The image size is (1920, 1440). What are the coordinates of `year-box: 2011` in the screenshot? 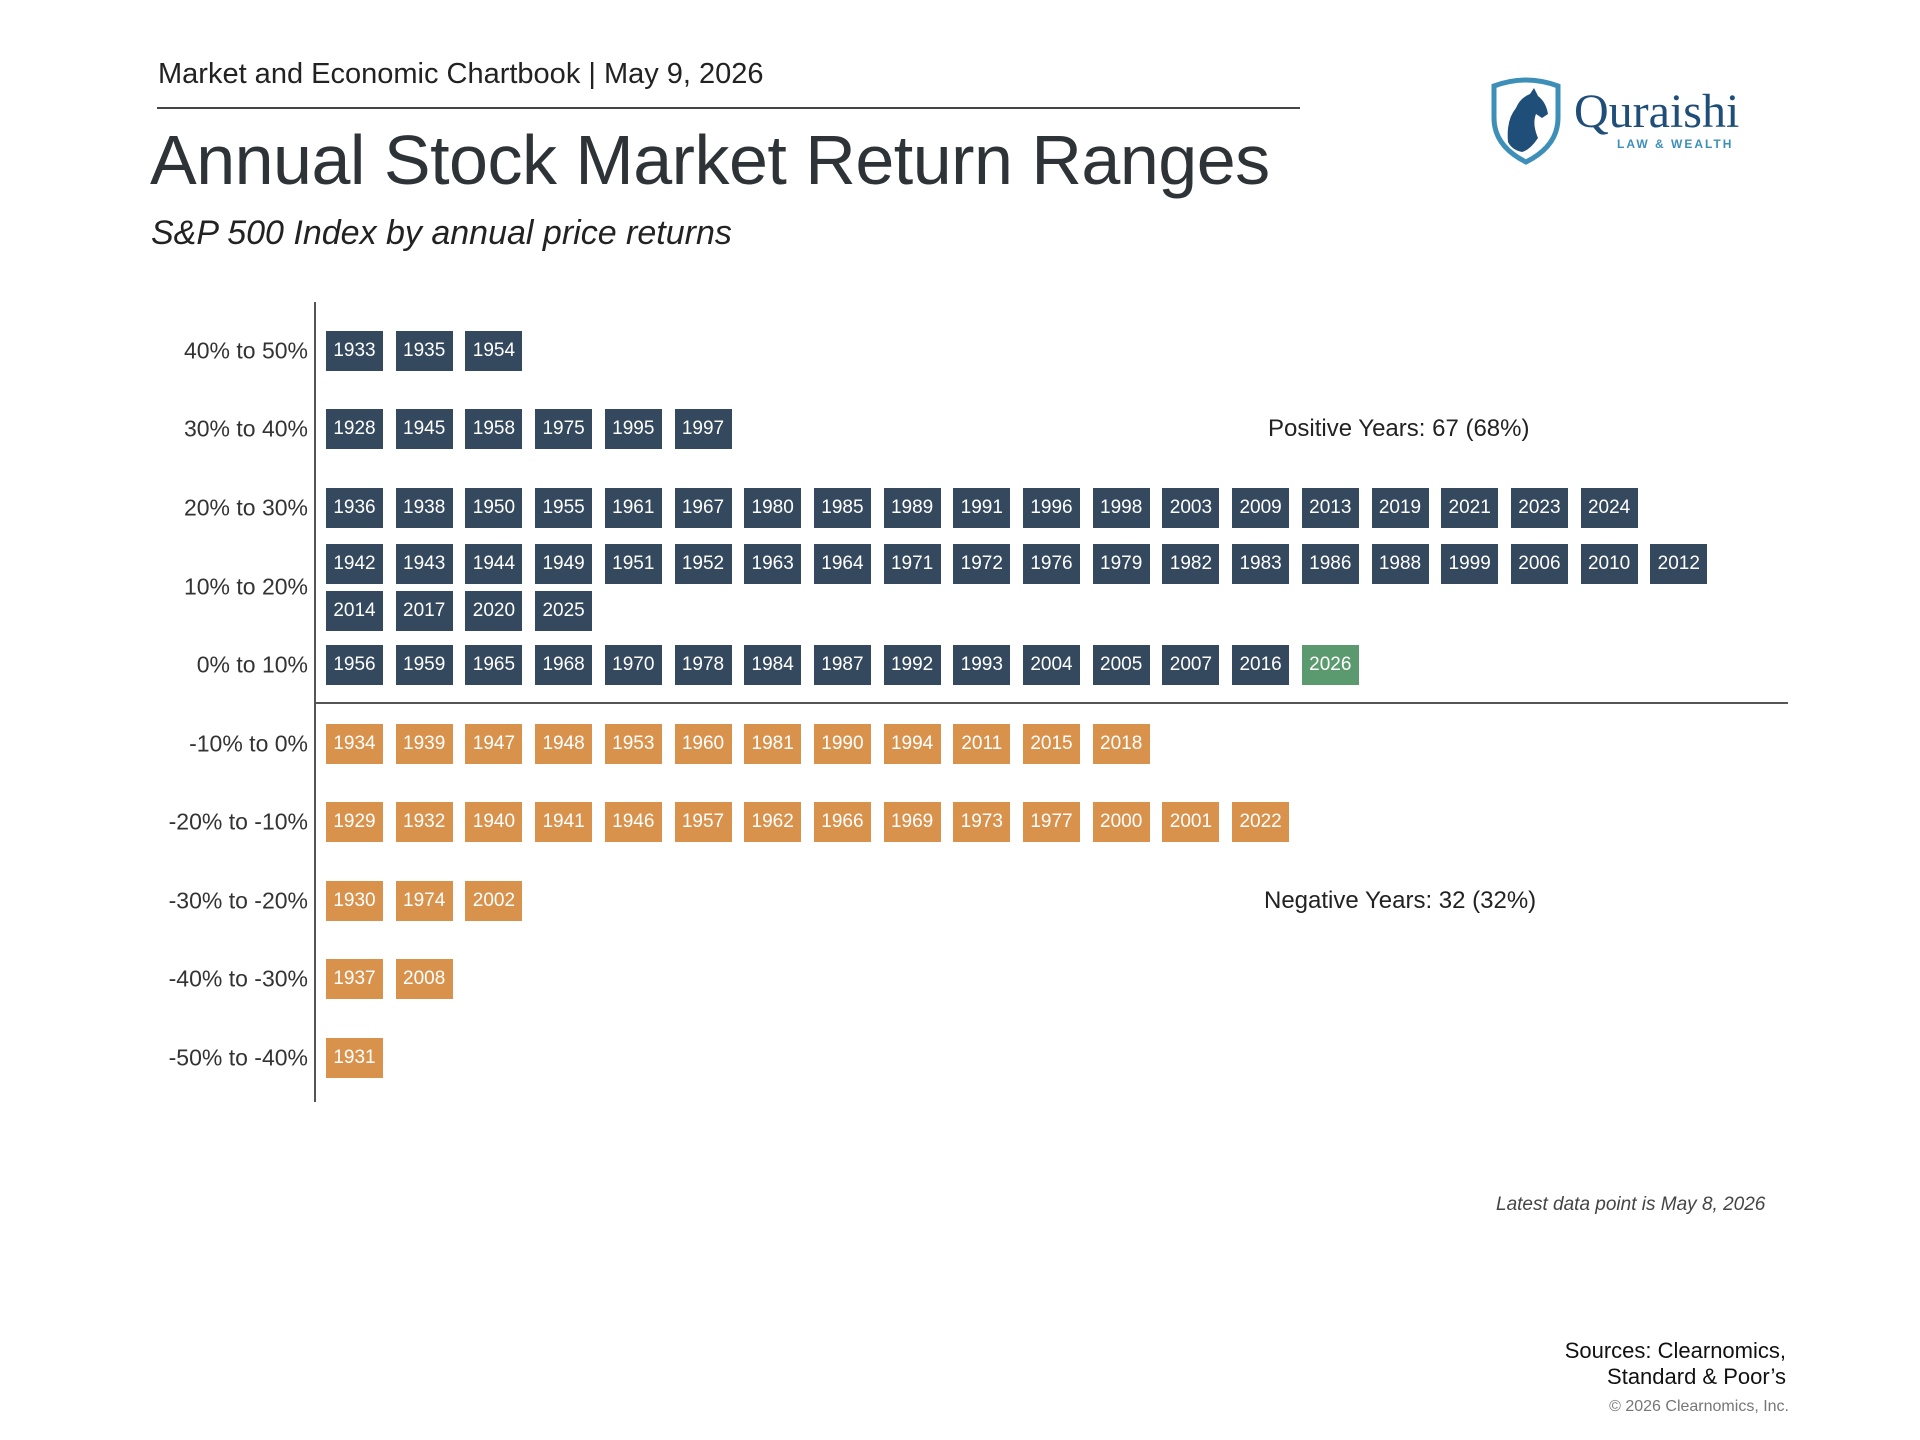 It's located at (982, 744).